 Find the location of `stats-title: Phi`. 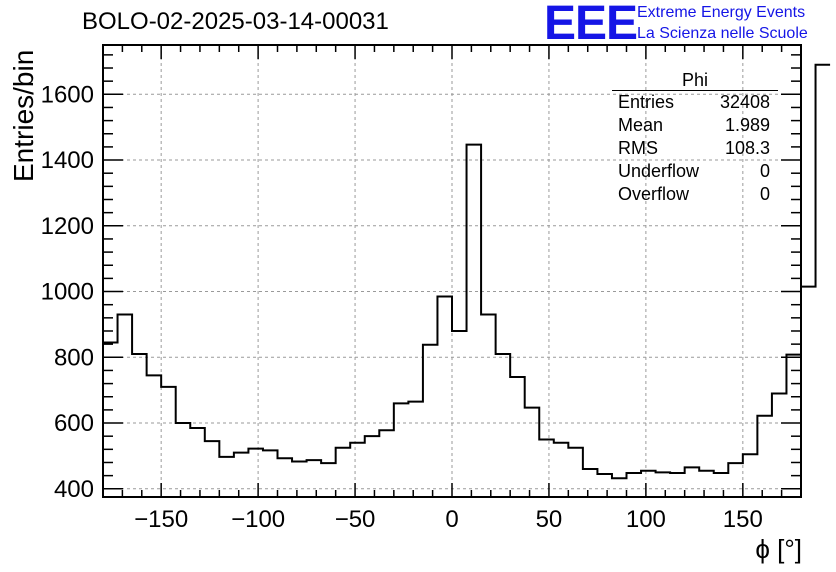

stats-title: Phi is located at coordinates (695, 80).